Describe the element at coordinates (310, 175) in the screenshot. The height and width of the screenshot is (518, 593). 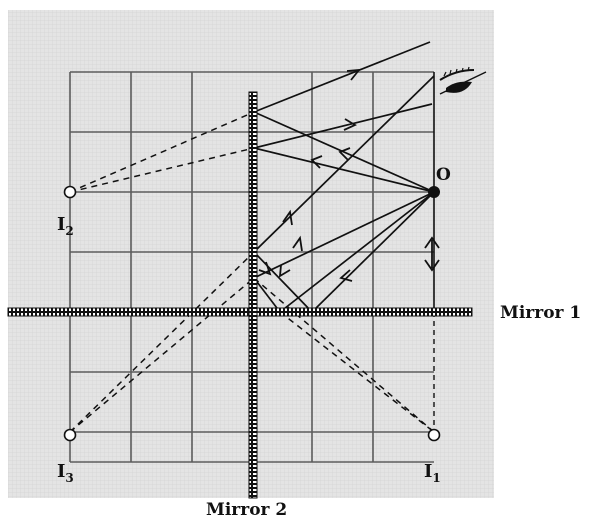
I see `ray-arrowheads` at that location.